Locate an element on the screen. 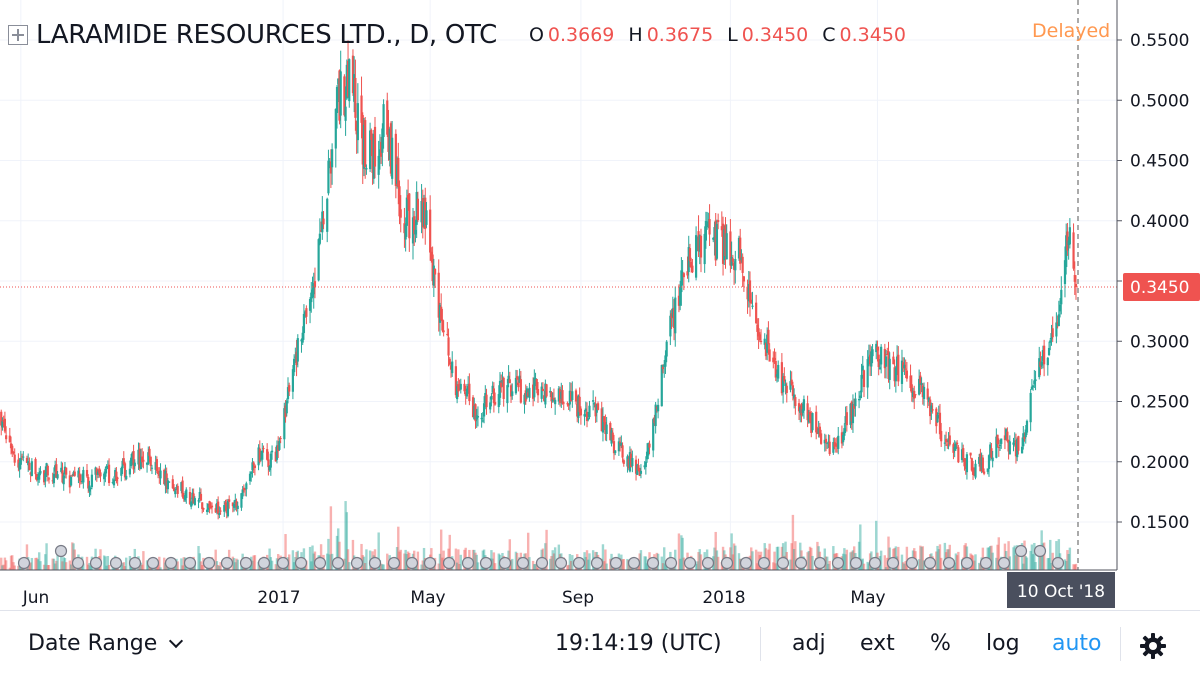  ext-toggle: ext is located at coordinates (877, 643).